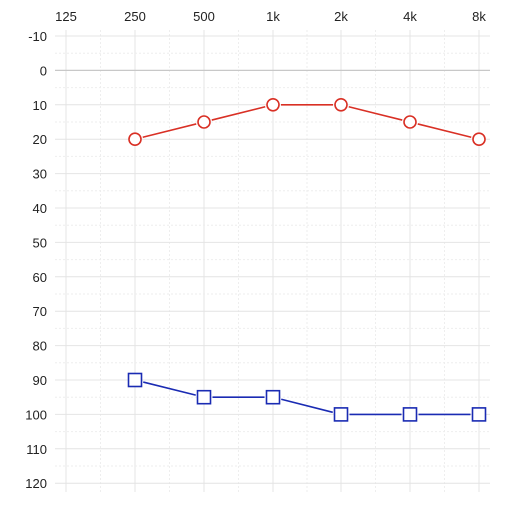  Describe the element at coordinates (36, 483) in the screenshot. I see `y-tick-label: 120` at that location.